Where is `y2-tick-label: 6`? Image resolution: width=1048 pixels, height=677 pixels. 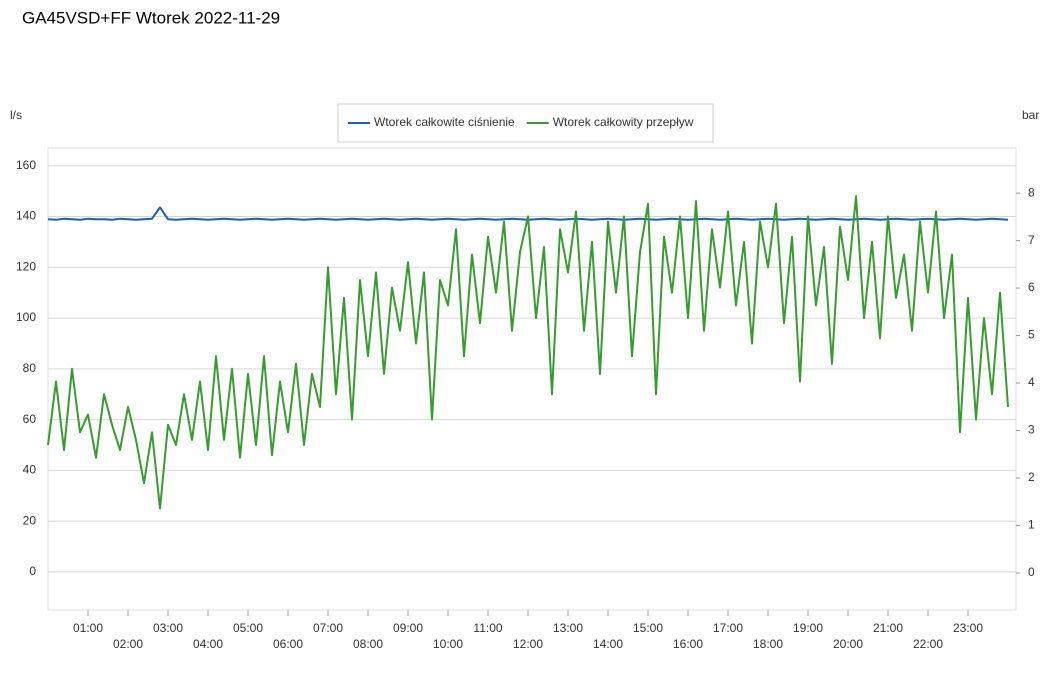 y2-tick-label: 6 is located at coordinates (1031, 287).